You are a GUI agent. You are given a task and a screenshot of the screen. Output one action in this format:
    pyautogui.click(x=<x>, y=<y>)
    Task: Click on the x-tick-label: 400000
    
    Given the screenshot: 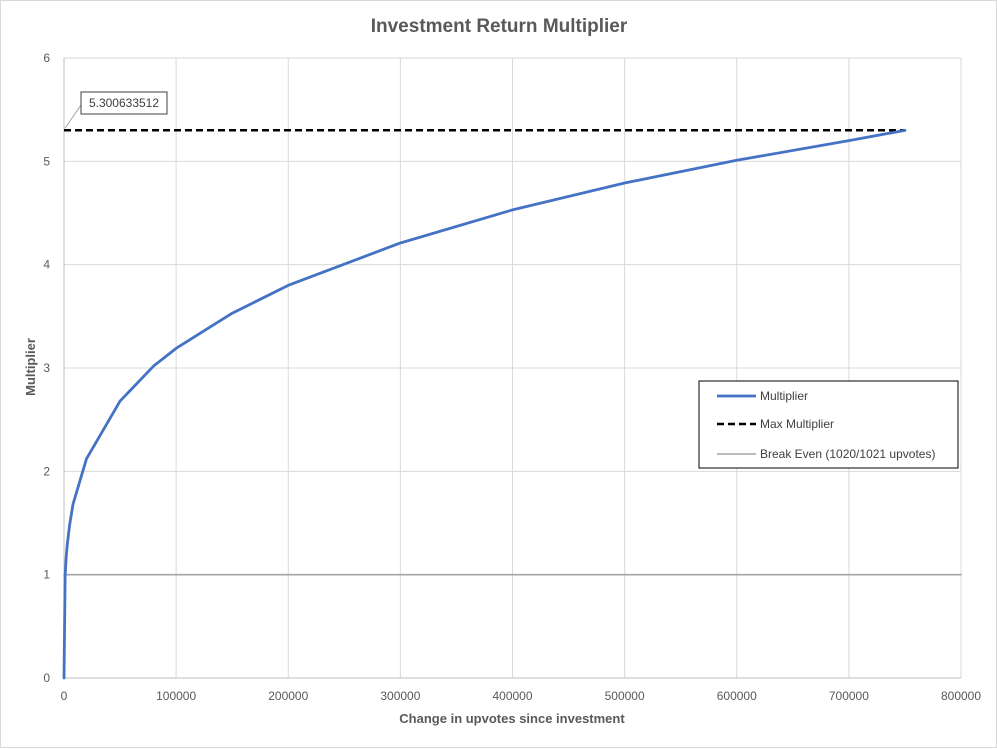 What is the action you would take?
    pyautogui.click(x=512, y=696)
    